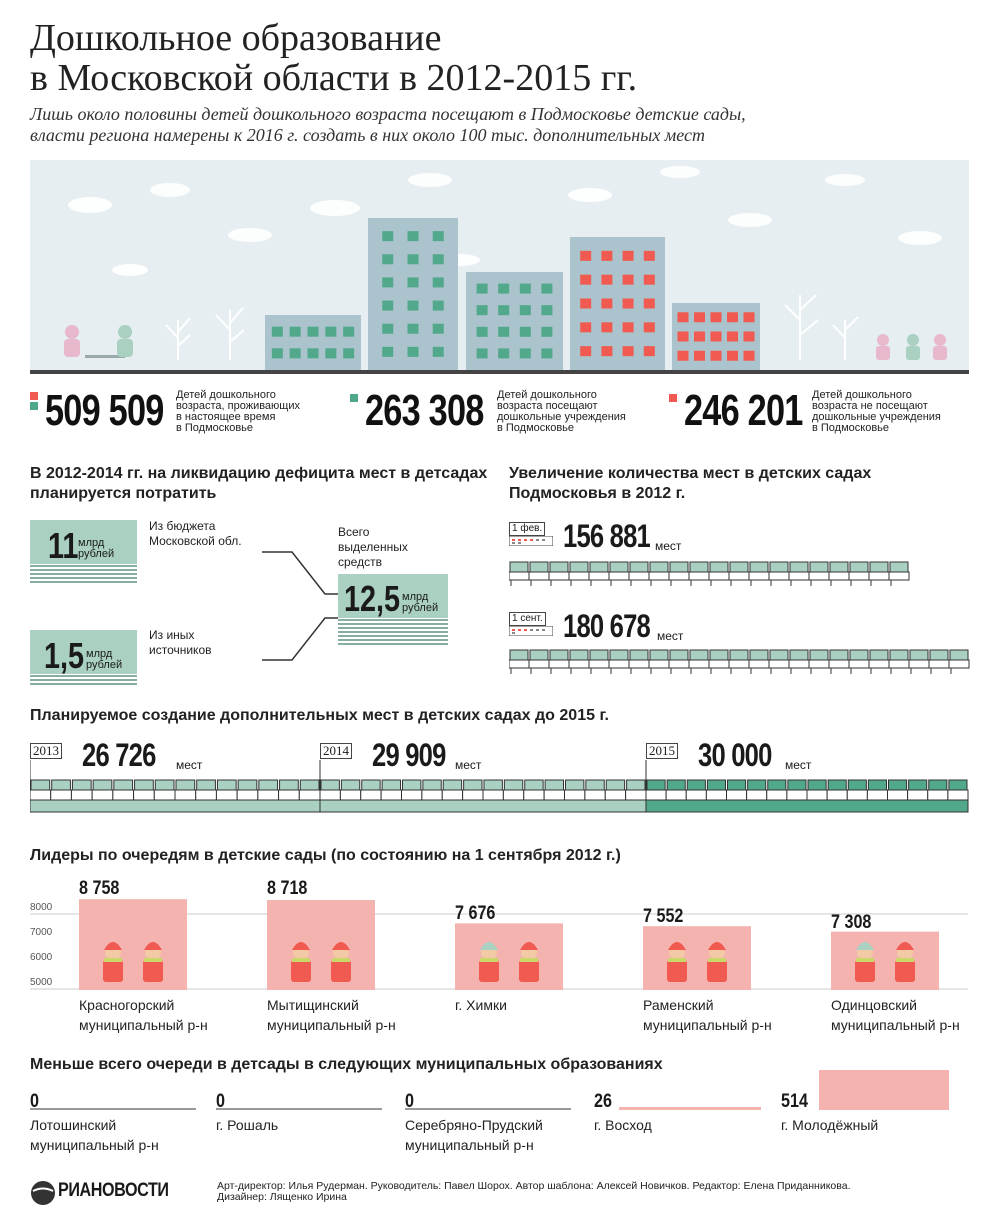 The image size is (998, 1230). Describe the element at coordinates (499, 372) in the screenshot. I see `ground-line` at that location.